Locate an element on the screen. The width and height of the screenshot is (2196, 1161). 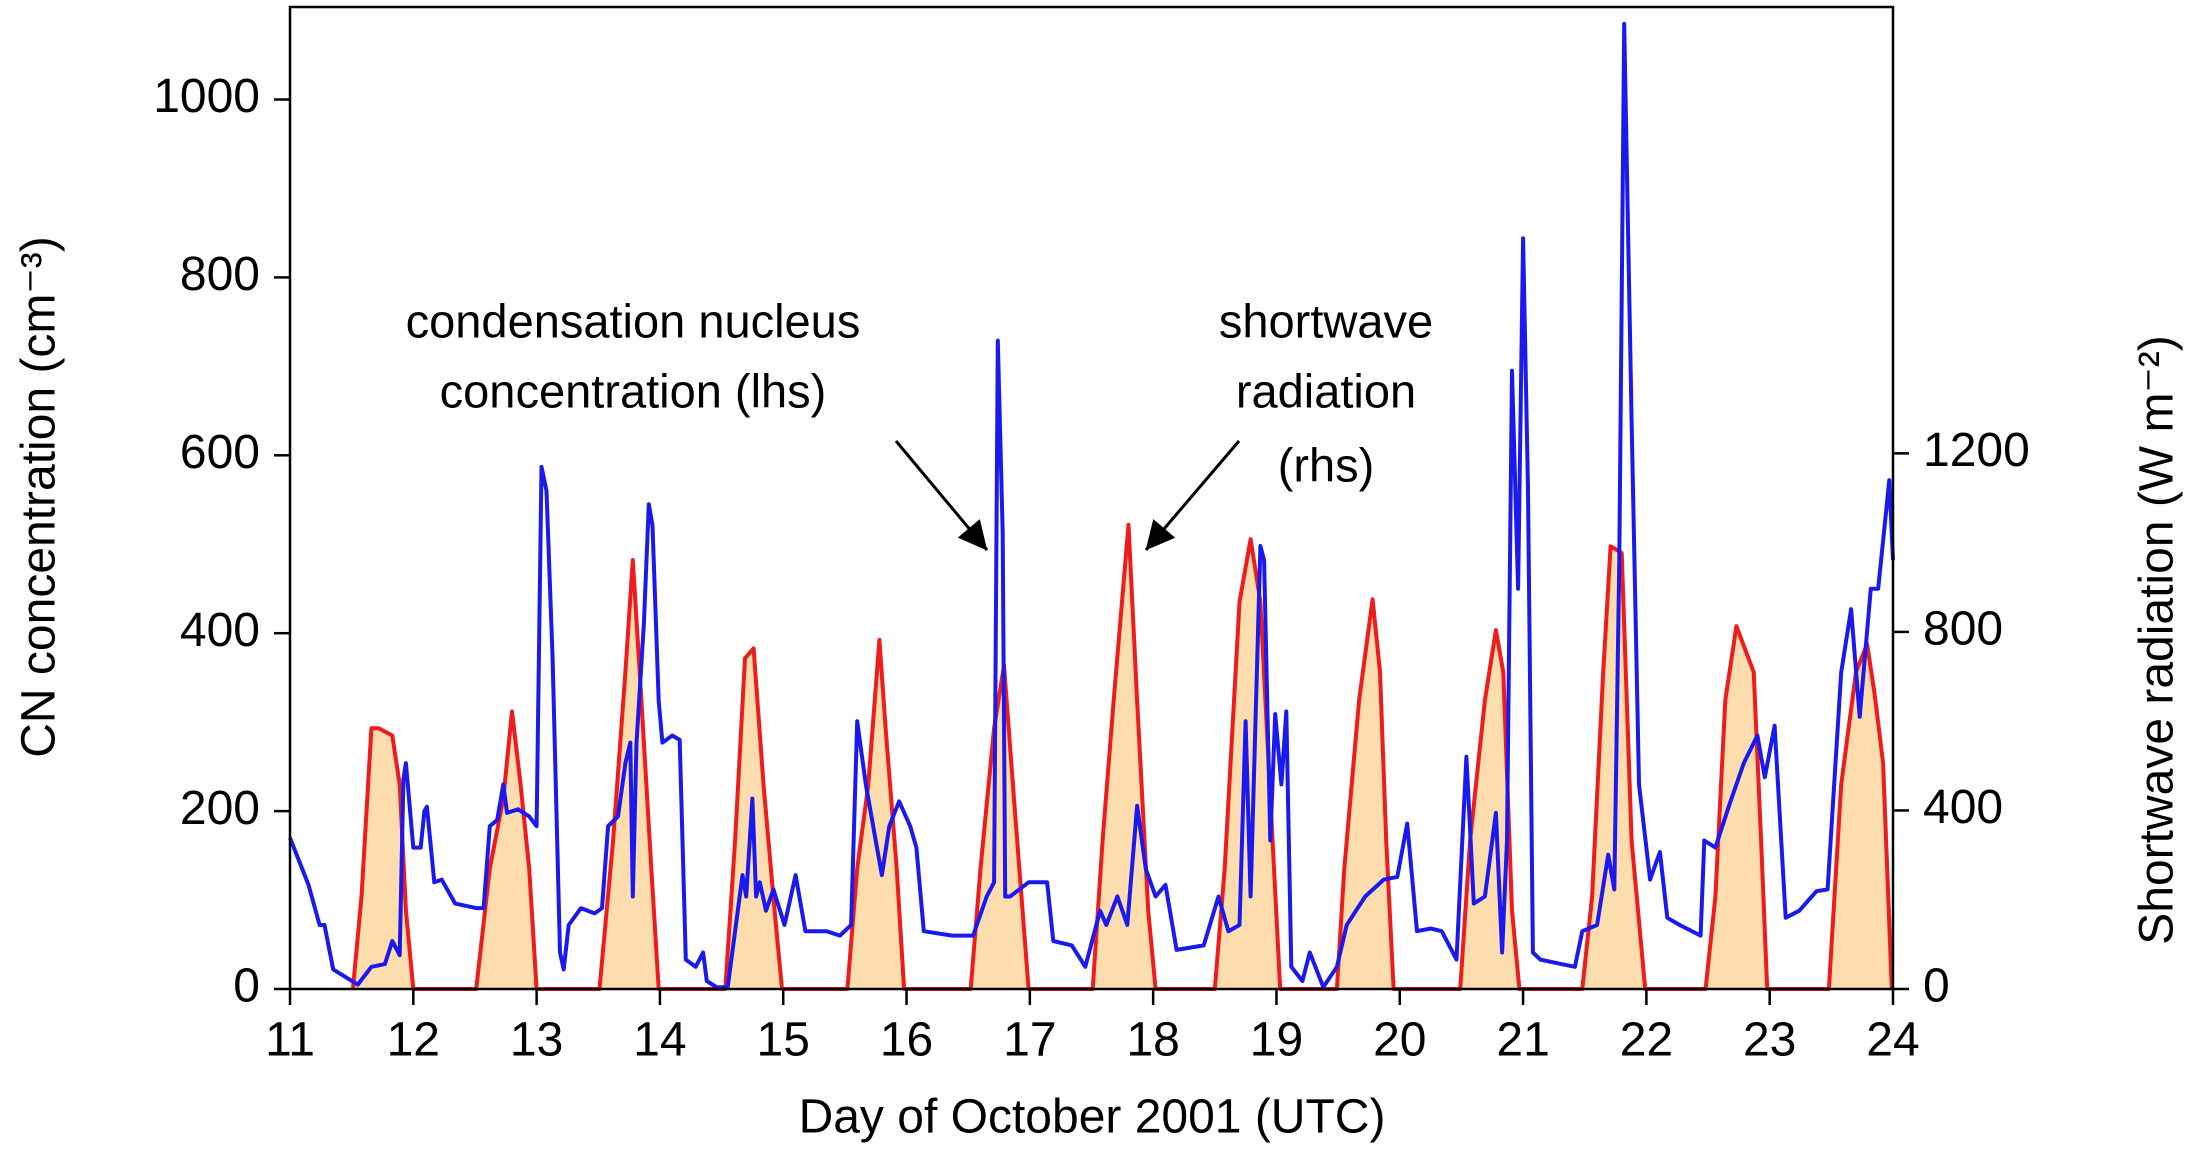
y2-tick-label: 0 is located at coordinates (1936, 986).